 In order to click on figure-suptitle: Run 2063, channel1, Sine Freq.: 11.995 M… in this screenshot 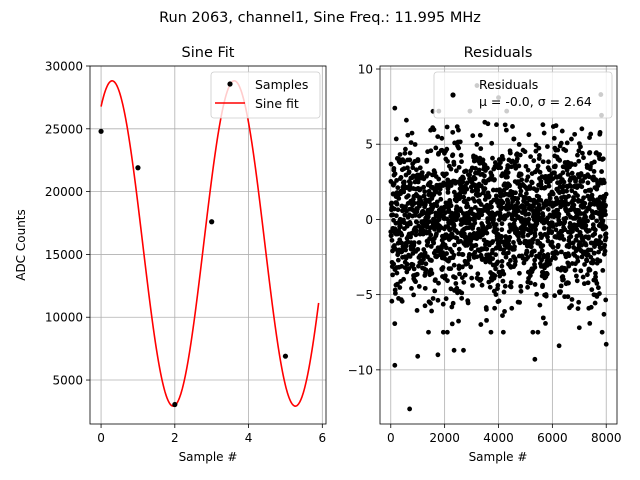, I will do `click(320, 18)`.